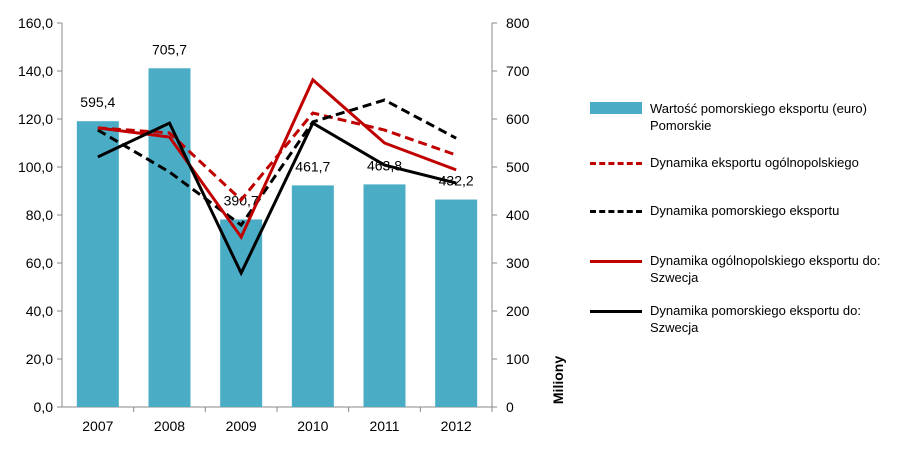 The width and height of the screenshot is (900, 450). Describe the element at coordinates (169, 426) in the screenshot. I see `x-tick-label: 2008` at that location.